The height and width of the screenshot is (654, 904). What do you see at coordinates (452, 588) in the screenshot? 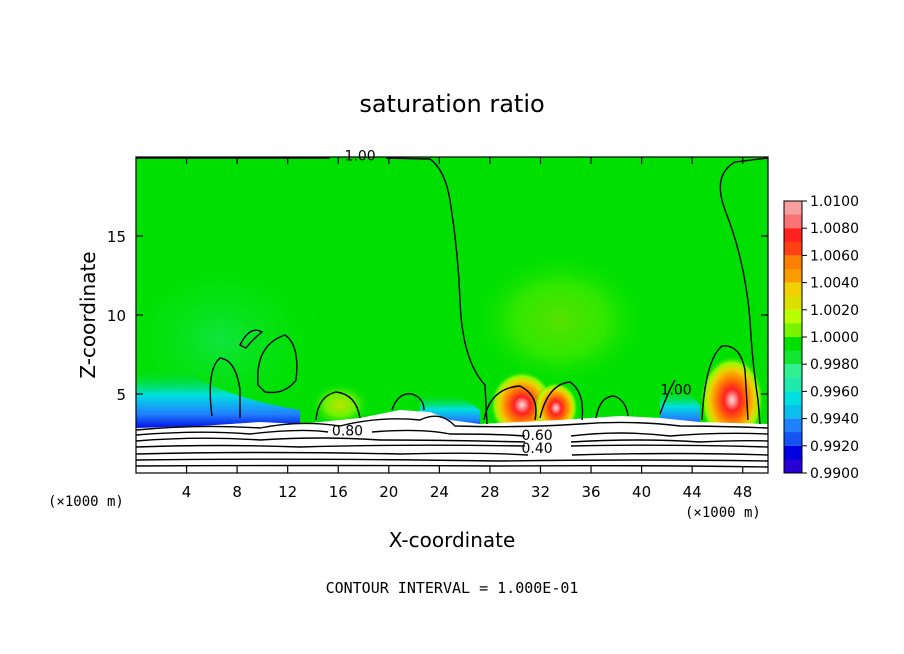
I see `contour-interval-note: CONTOUR INTERVAL = 1.000E-01` at bounding box center [452, 588].